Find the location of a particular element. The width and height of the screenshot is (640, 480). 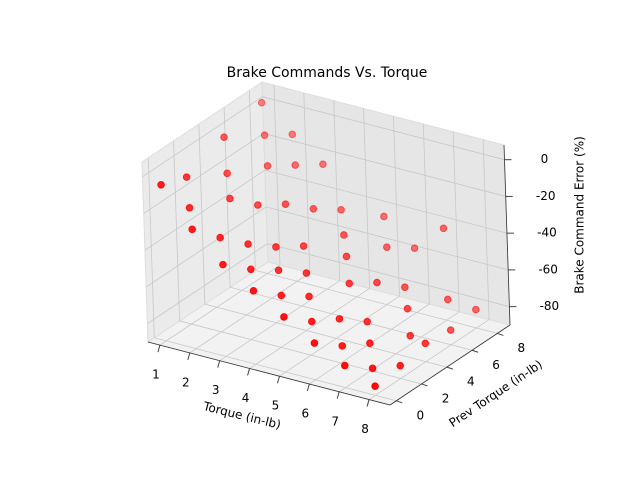

y-tick-label: 0 is located at coordinates (420, 415).